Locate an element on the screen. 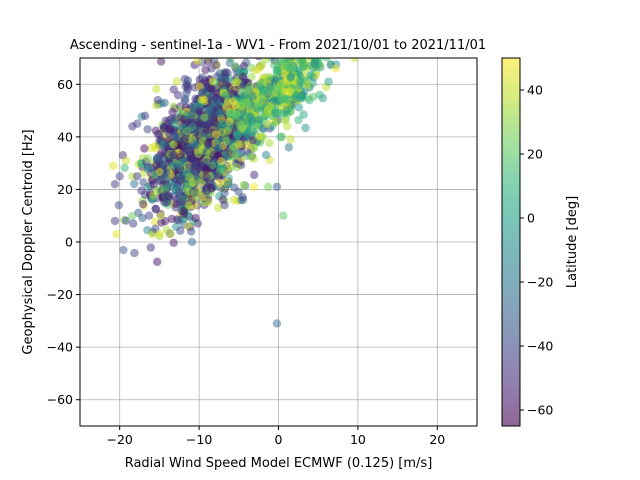  y-tick-label: −20 is located at coordinates (60, 294).